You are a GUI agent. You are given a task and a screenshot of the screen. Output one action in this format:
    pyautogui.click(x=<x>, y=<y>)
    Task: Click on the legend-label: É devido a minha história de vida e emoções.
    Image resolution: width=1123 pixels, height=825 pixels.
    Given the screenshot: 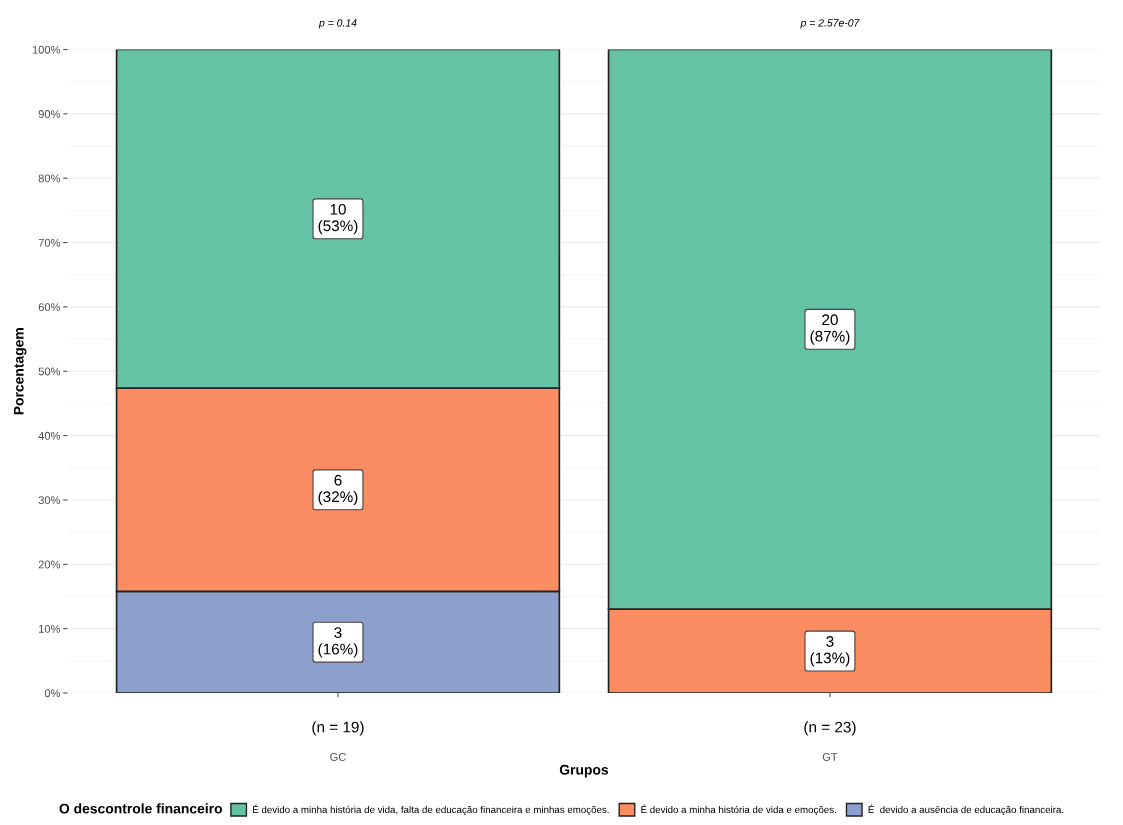 What is the action you would take?
    pyautogui.click(x=738, y=810)
    